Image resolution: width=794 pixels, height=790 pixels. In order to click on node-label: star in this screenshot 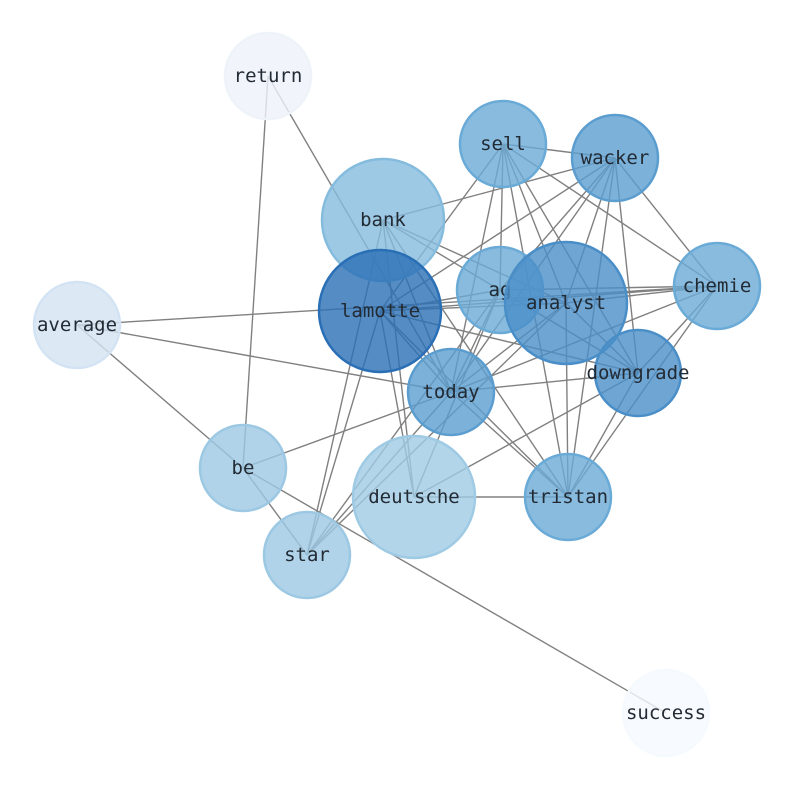, I will do `click(307, 555)`.